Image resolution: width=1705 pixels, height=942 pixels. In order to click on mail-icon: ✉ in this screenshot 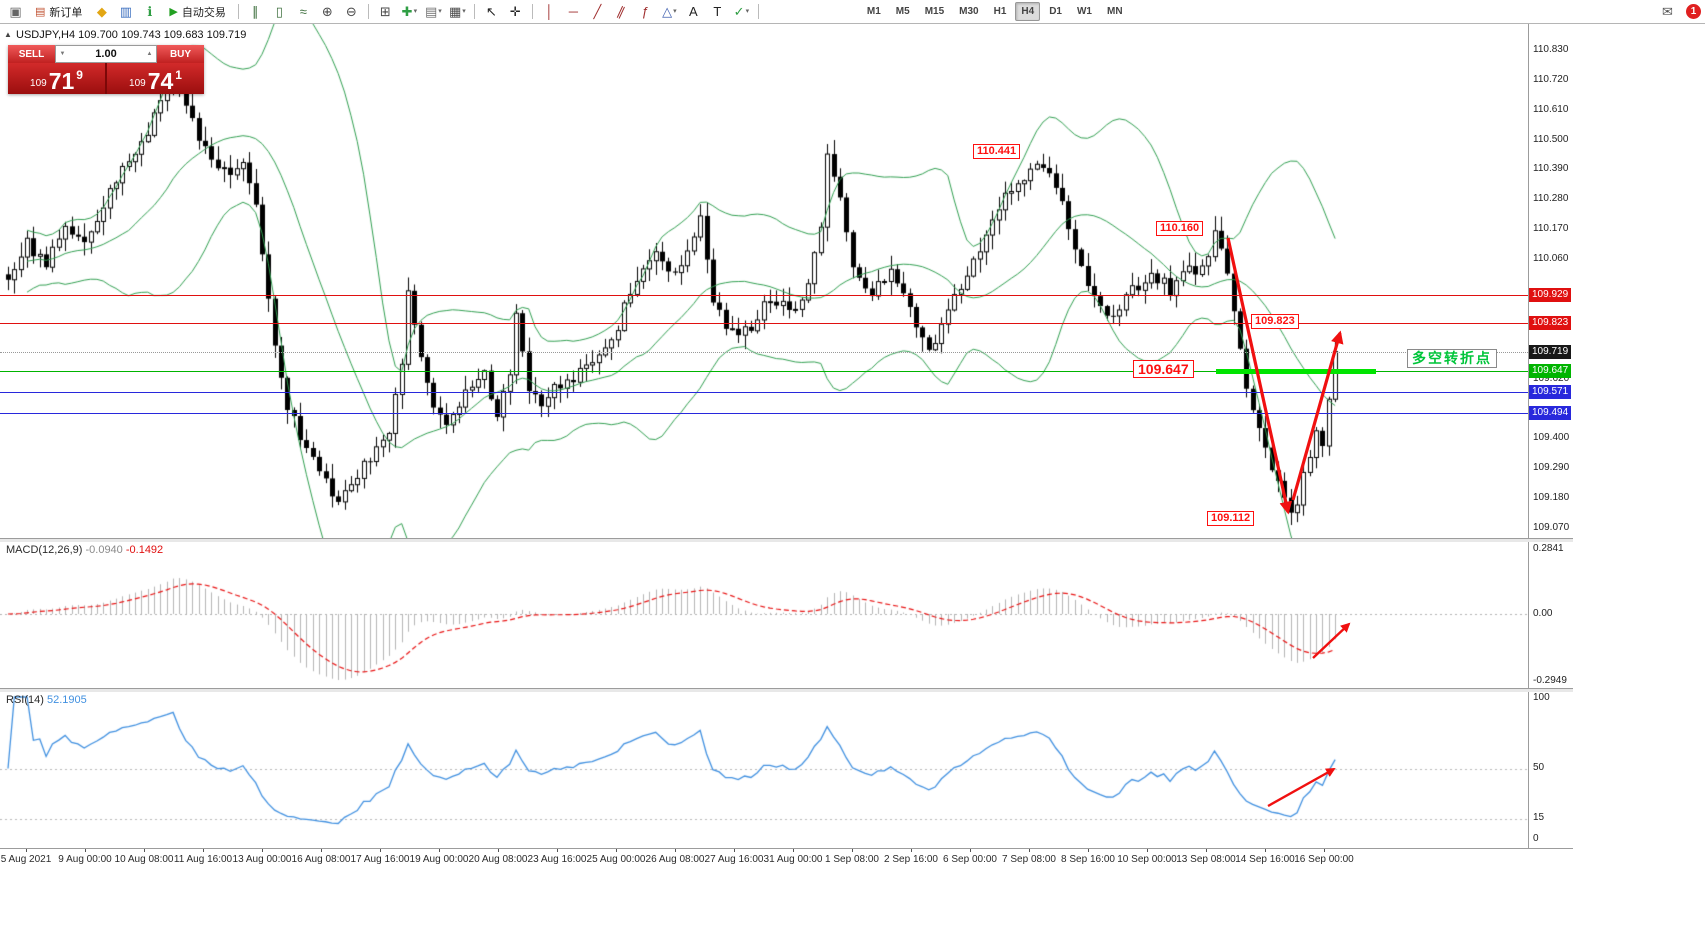, I will do `click(1667, 11)`.